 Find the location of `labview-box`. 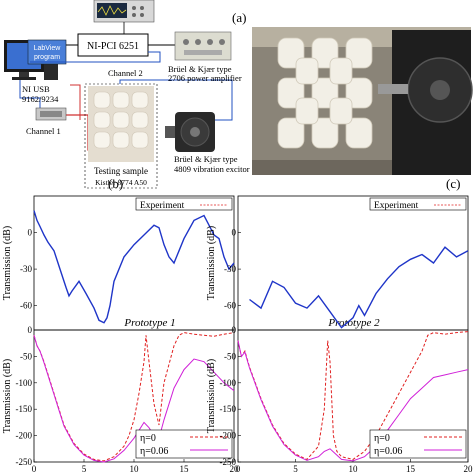

labview-box is located at coordinates (47, 52).